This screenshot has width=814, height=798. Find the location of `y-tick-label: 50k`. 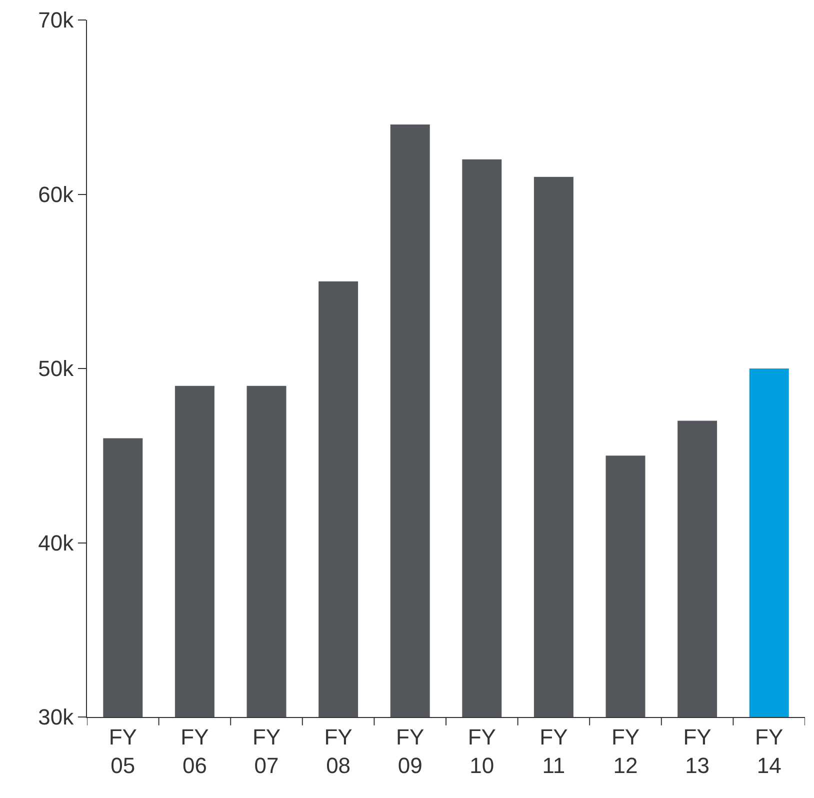

y-tick-label: 50k is located at coordinates (56, 369).